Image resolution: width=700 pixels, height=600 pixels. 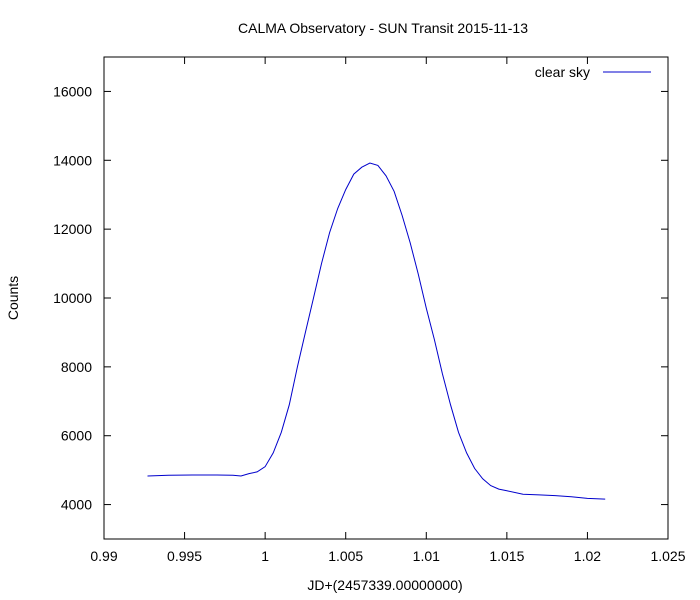 What do you see at coordinates (426, 556) in the screenshot?
I see `x-tick-label: 1.01` at bounding box center [426, 556].